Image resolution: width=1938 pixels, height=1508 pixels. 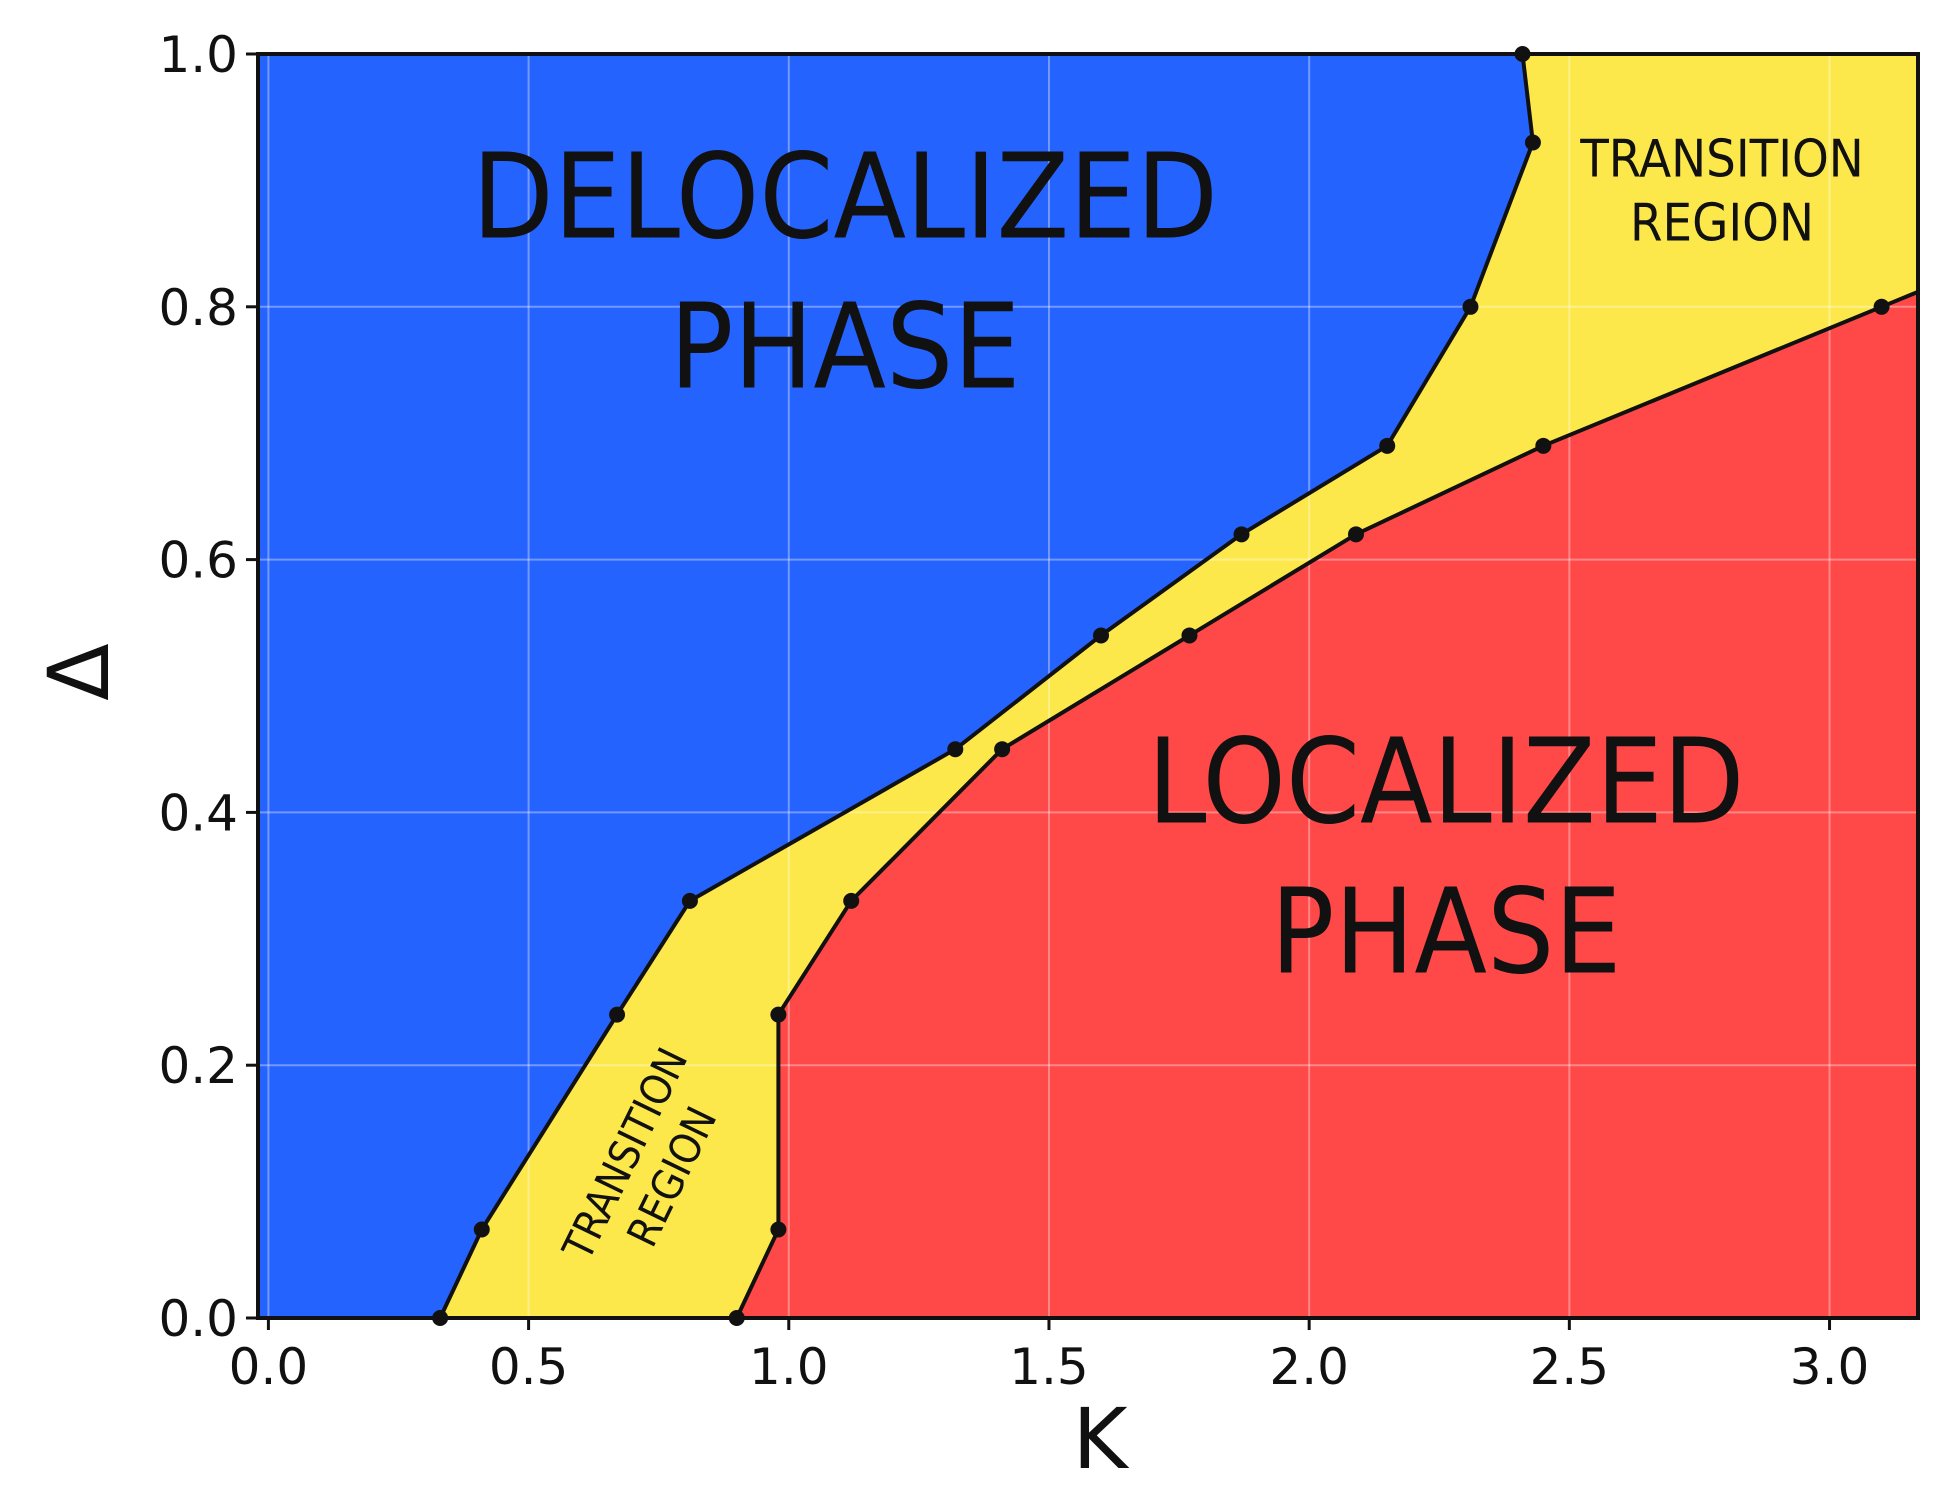 What do you see at coordinates (529, 1367) in the screenshot?
I see `x-tick-label: 0.5` at bounding box center [529, 1367].